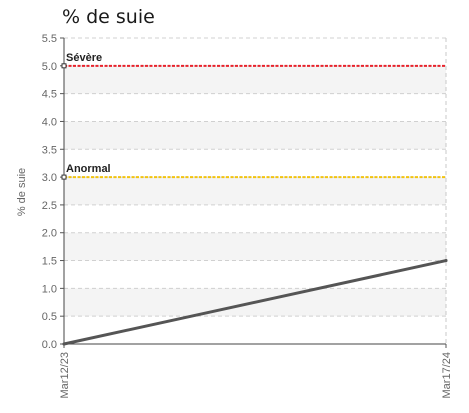 This screenshot has height=413, width=469. Describe the element at coordinates (49, 317) in the screenshot. I see `y-tick-label: 0.5` at that location.